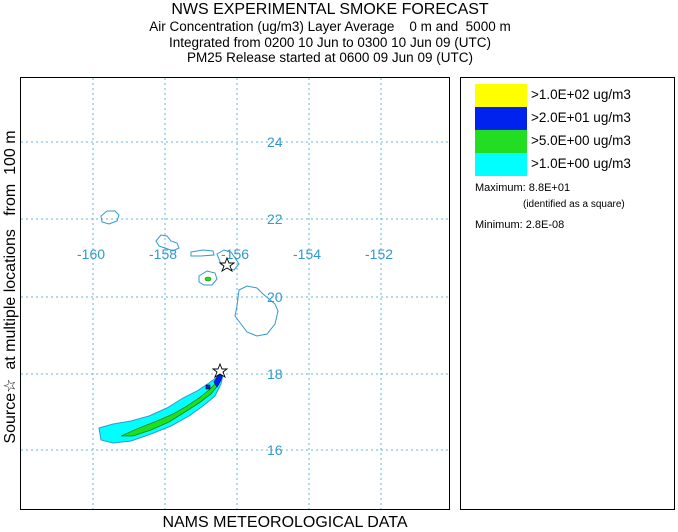 This screenshot has width=678, height=532. I want to click on legend-entry: >5.0E+00 ug/m3, so click(572, 141).